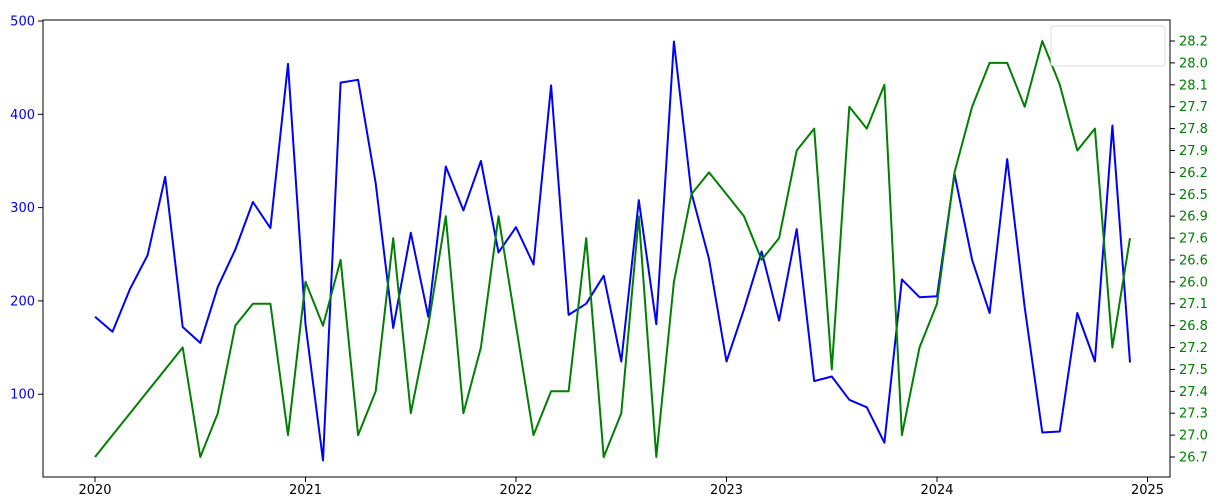 This screenshot has width=1220, height=497. Describe the element at coordinates (515, 490) in the screenshot. I see `x-tick-label: 2022` at that location.